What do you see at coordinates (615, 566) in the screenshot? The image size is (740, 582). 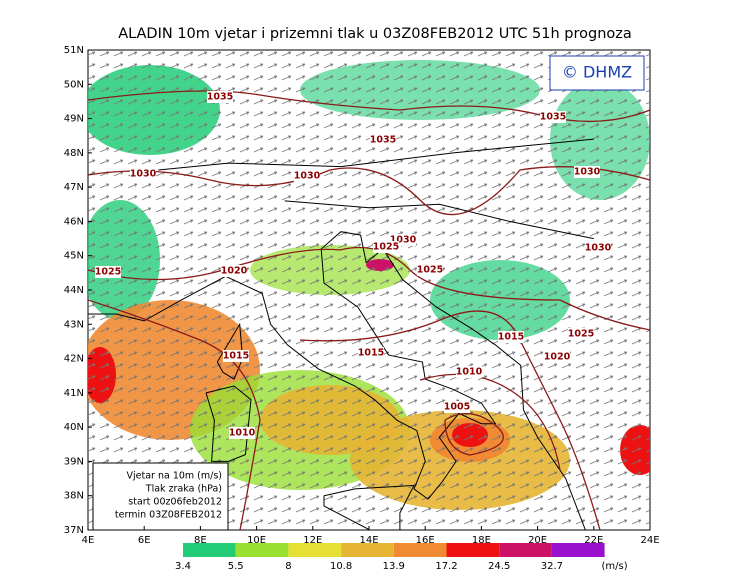 I see `colorbar-unit: (m/s)` at bounding box center [615, 566].